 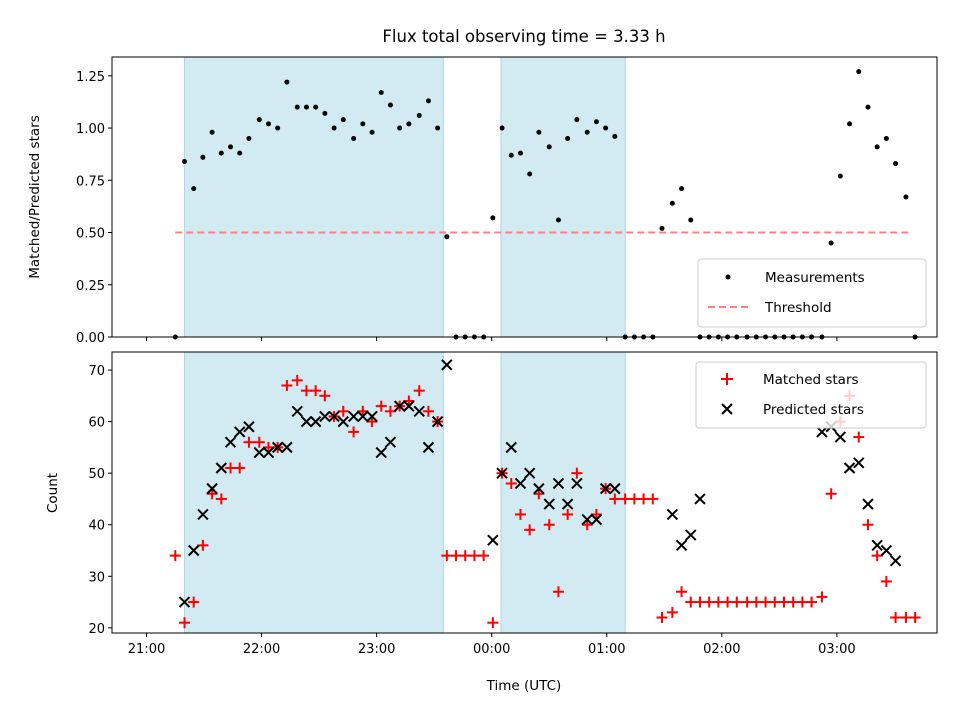 What do you see at coordinates (524, 686) in the screenshot?
I see `x-axis-label: Time (UTC)` at bounding box center [524, 686].